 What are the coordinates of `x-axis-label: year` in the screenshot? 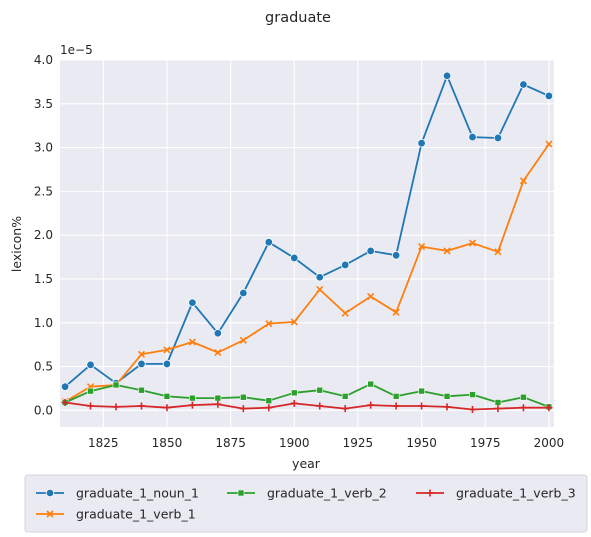 It's located at (306, 463).